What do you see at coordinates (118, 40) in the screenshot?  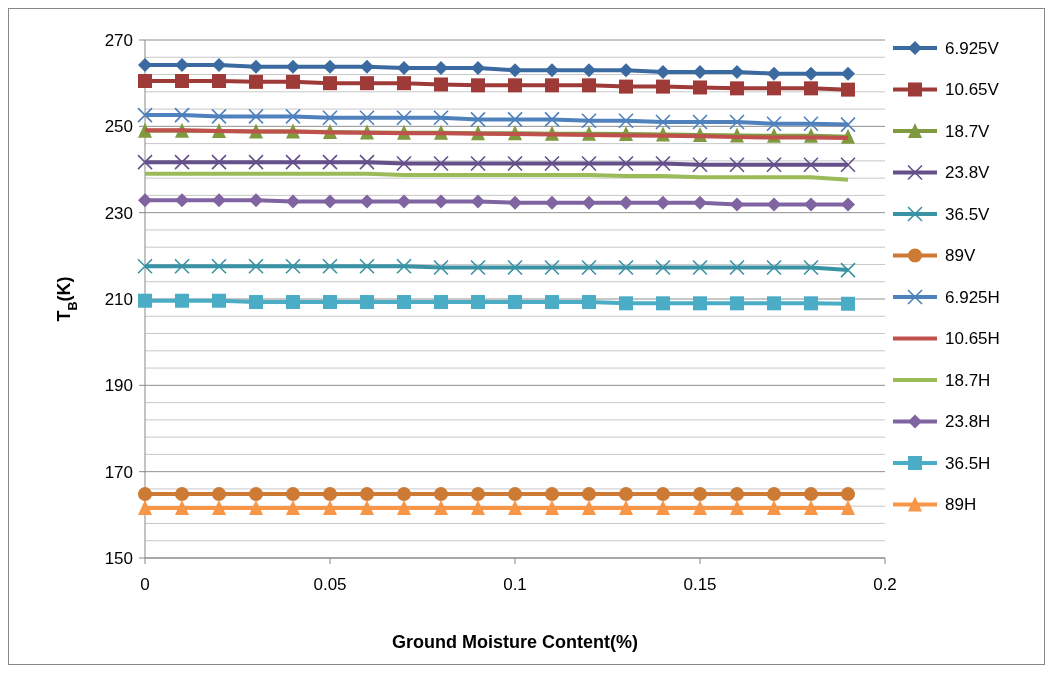 I see `y-tick-label: 270` at bounding box center [118, 40].